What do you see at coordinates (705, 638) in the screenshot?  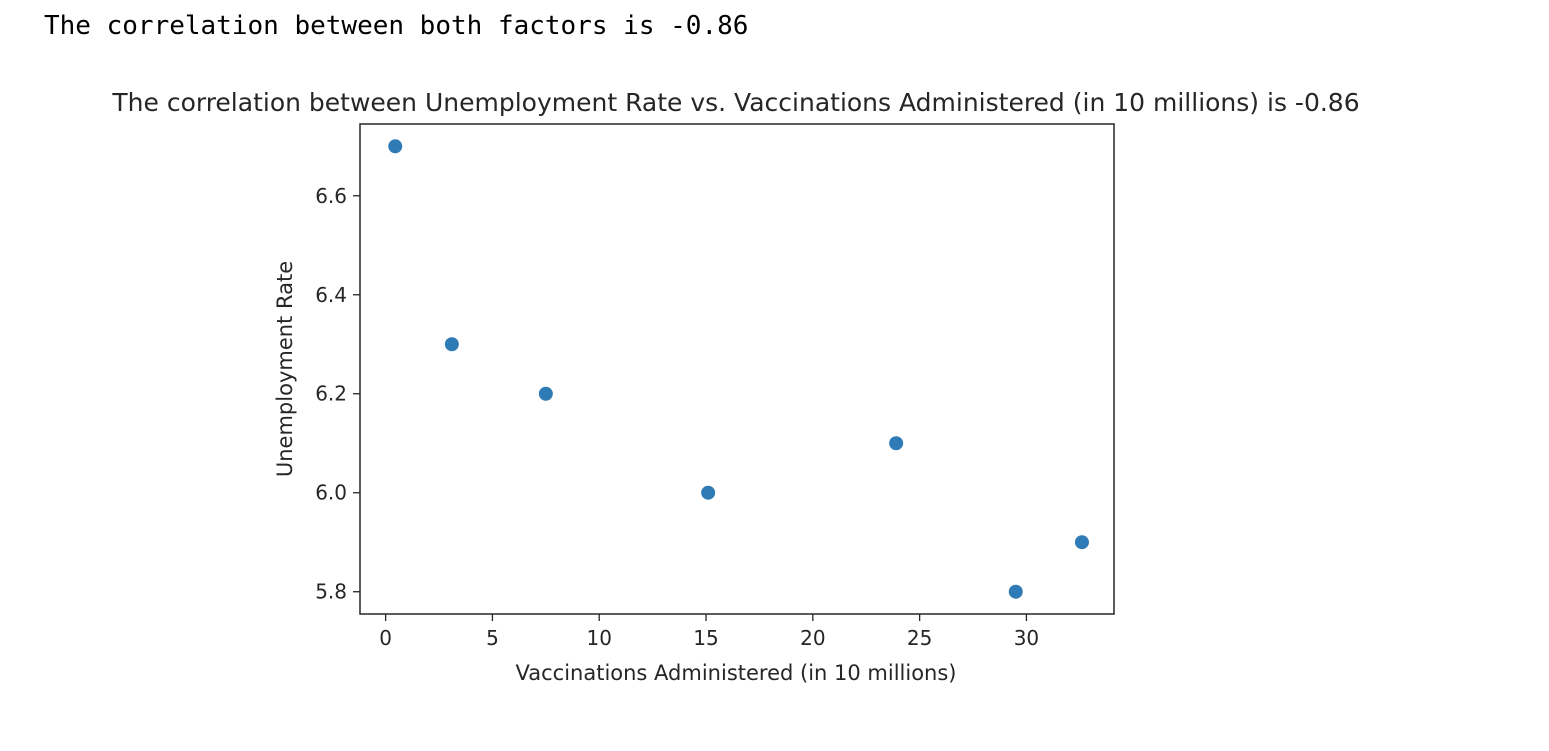 I see `x-tick-label: 15` at bounding box center [705, 638].